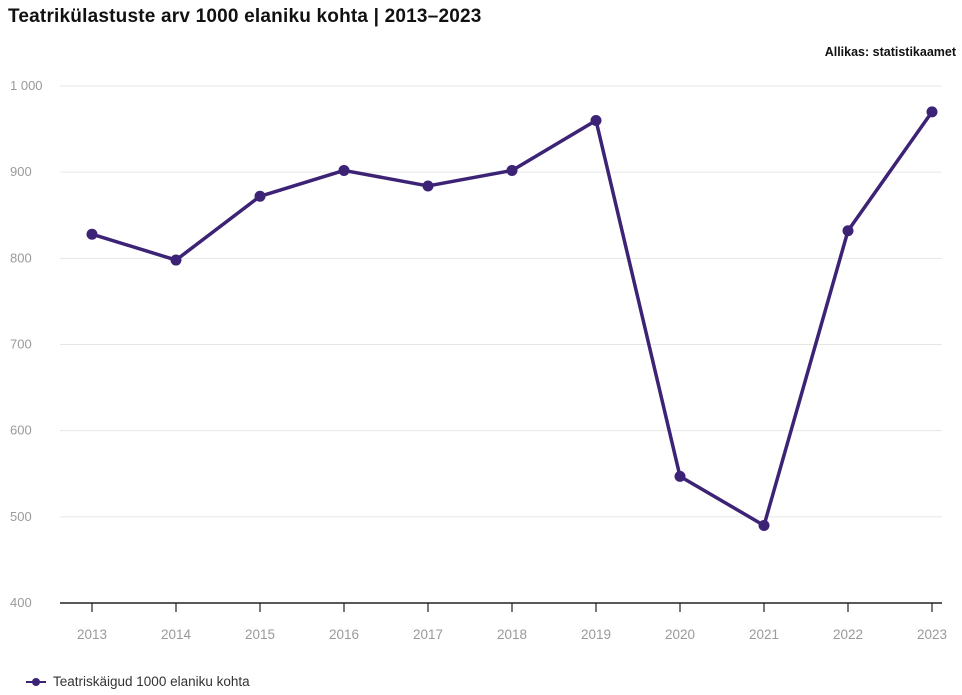  I want to click on legend-marker-icon, so click(36, 682).